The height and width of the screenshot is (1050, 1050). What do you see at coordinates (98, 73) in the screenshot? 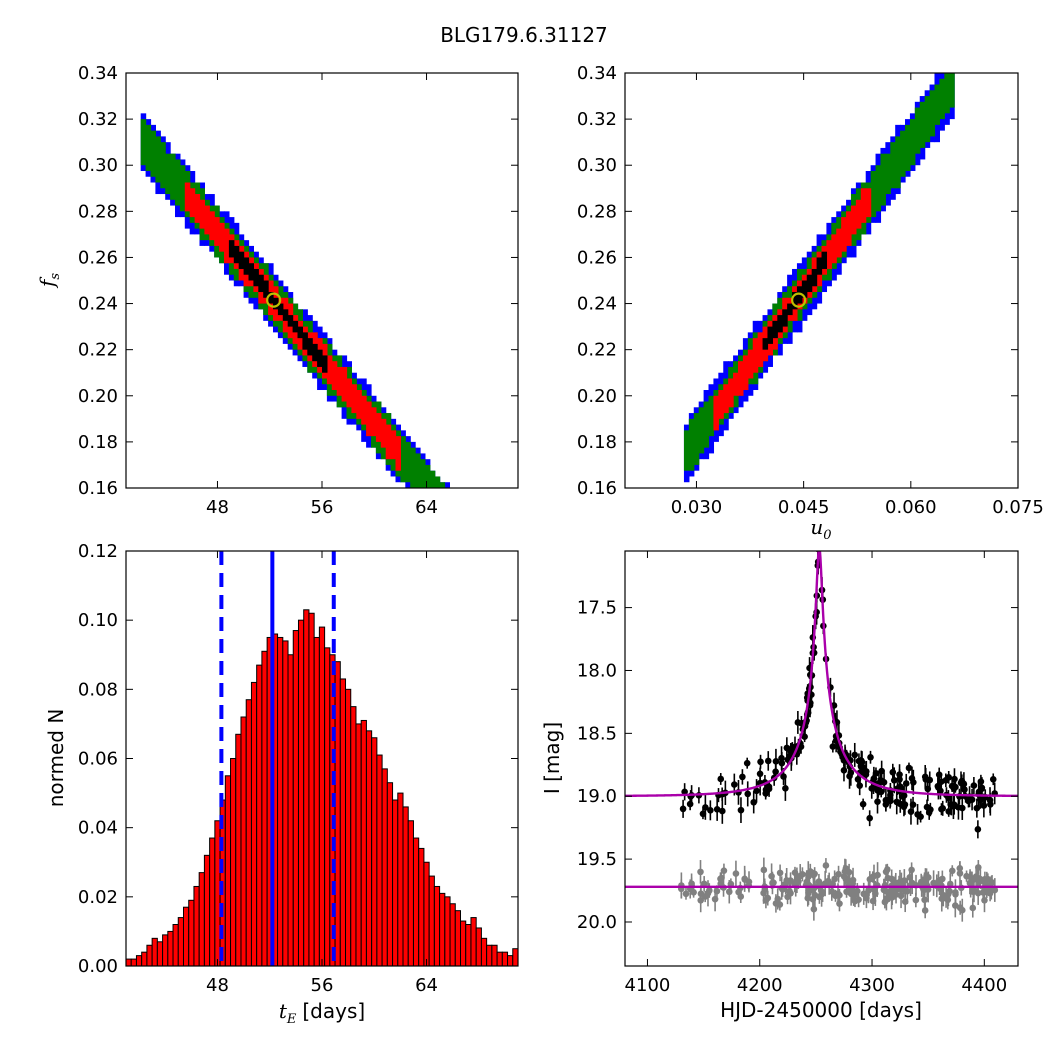
I see `y-tick-label: 0.34` at bounding box center [98, 73].